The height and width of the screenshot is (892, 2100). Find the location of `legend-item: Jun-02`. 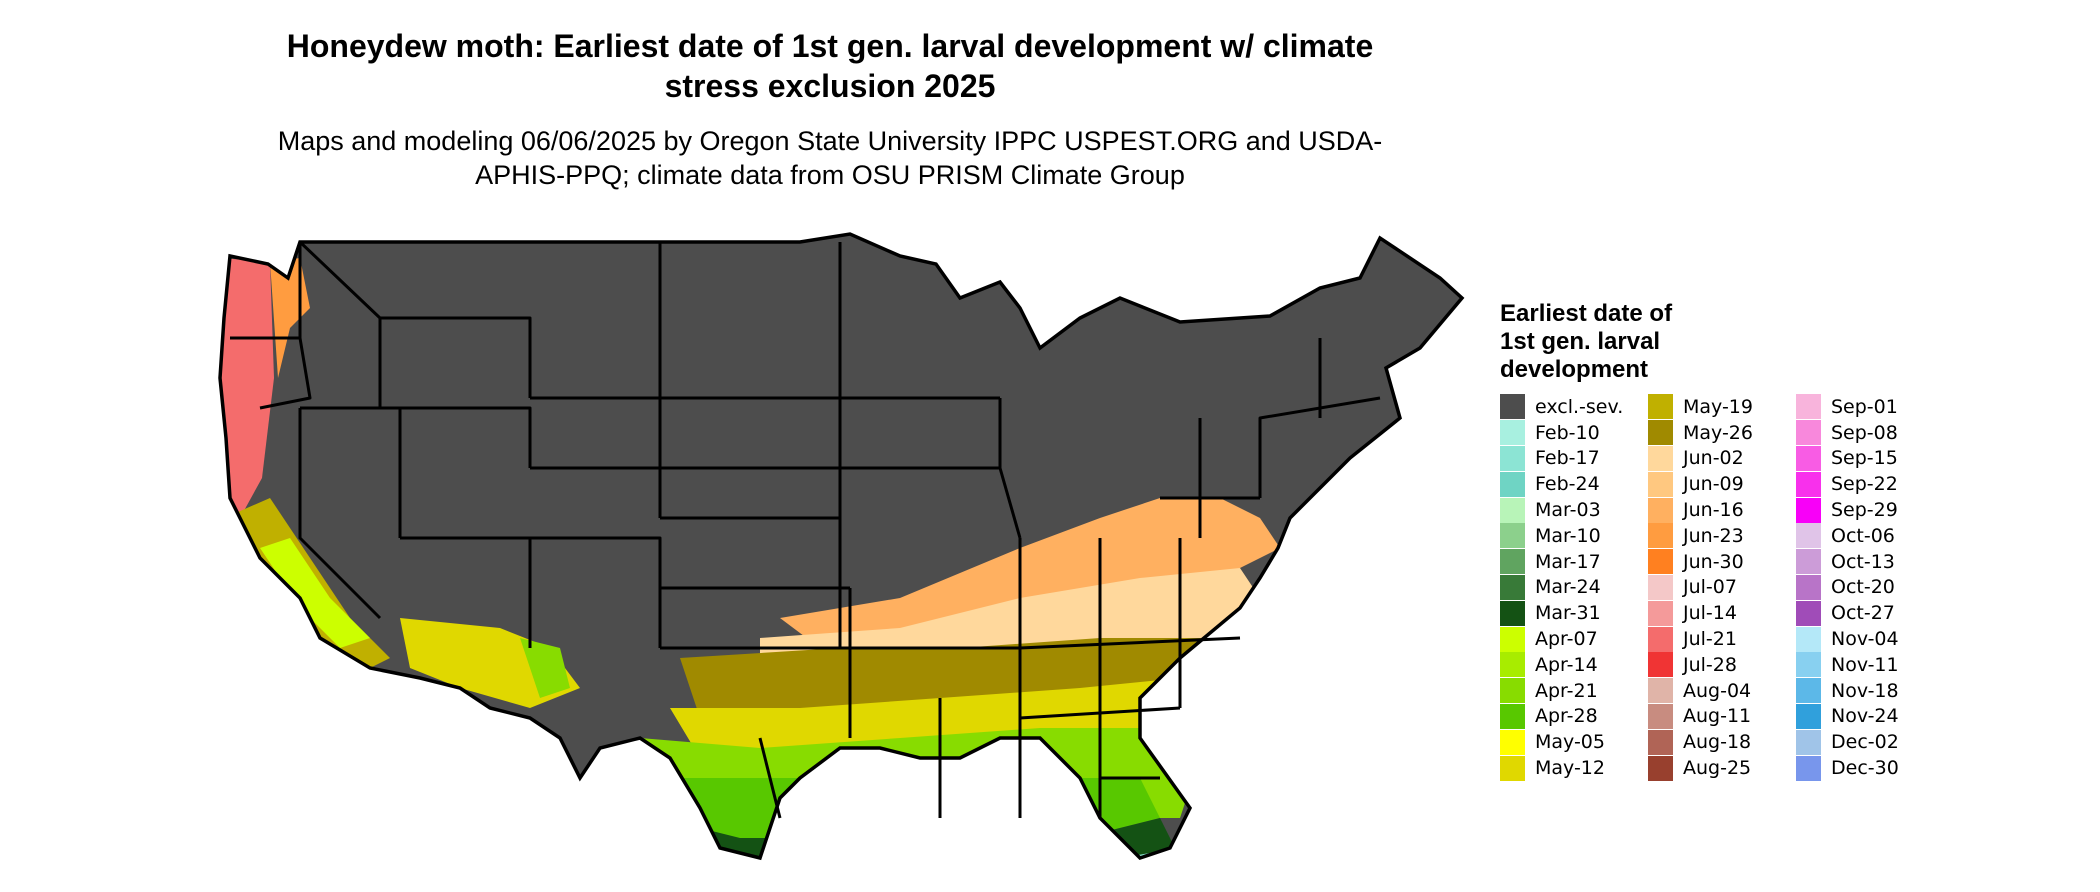

legend-item: Jun-02 is located at coordinates (1722, 458).